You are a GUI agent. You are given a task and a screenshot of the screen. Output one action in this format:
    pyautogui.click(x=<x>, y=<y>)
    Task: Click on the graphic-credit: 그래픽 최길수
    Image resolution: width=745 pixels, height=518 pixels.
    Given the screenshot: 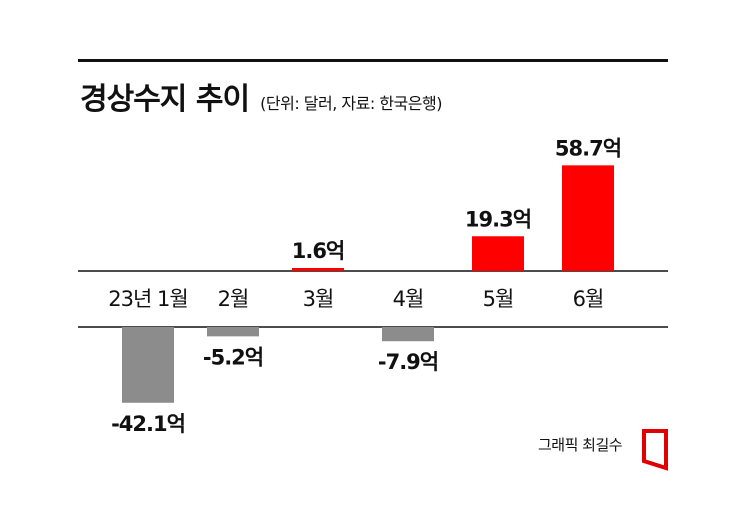 What is the action you would take?
    pyautogui.click(x=580, y=445)
    